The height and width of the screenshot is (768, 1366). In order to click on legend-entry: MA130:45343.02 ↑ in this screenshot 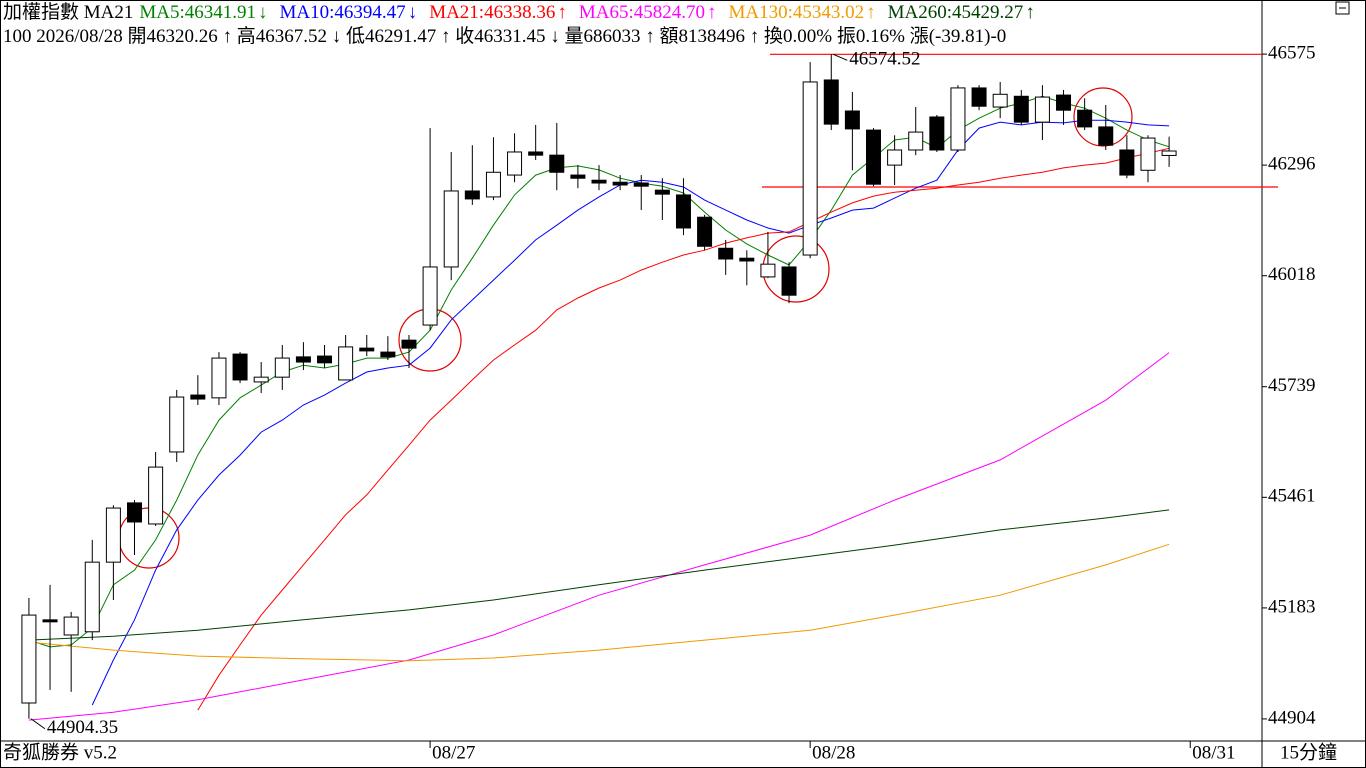, I will do `click(805, 12)`.